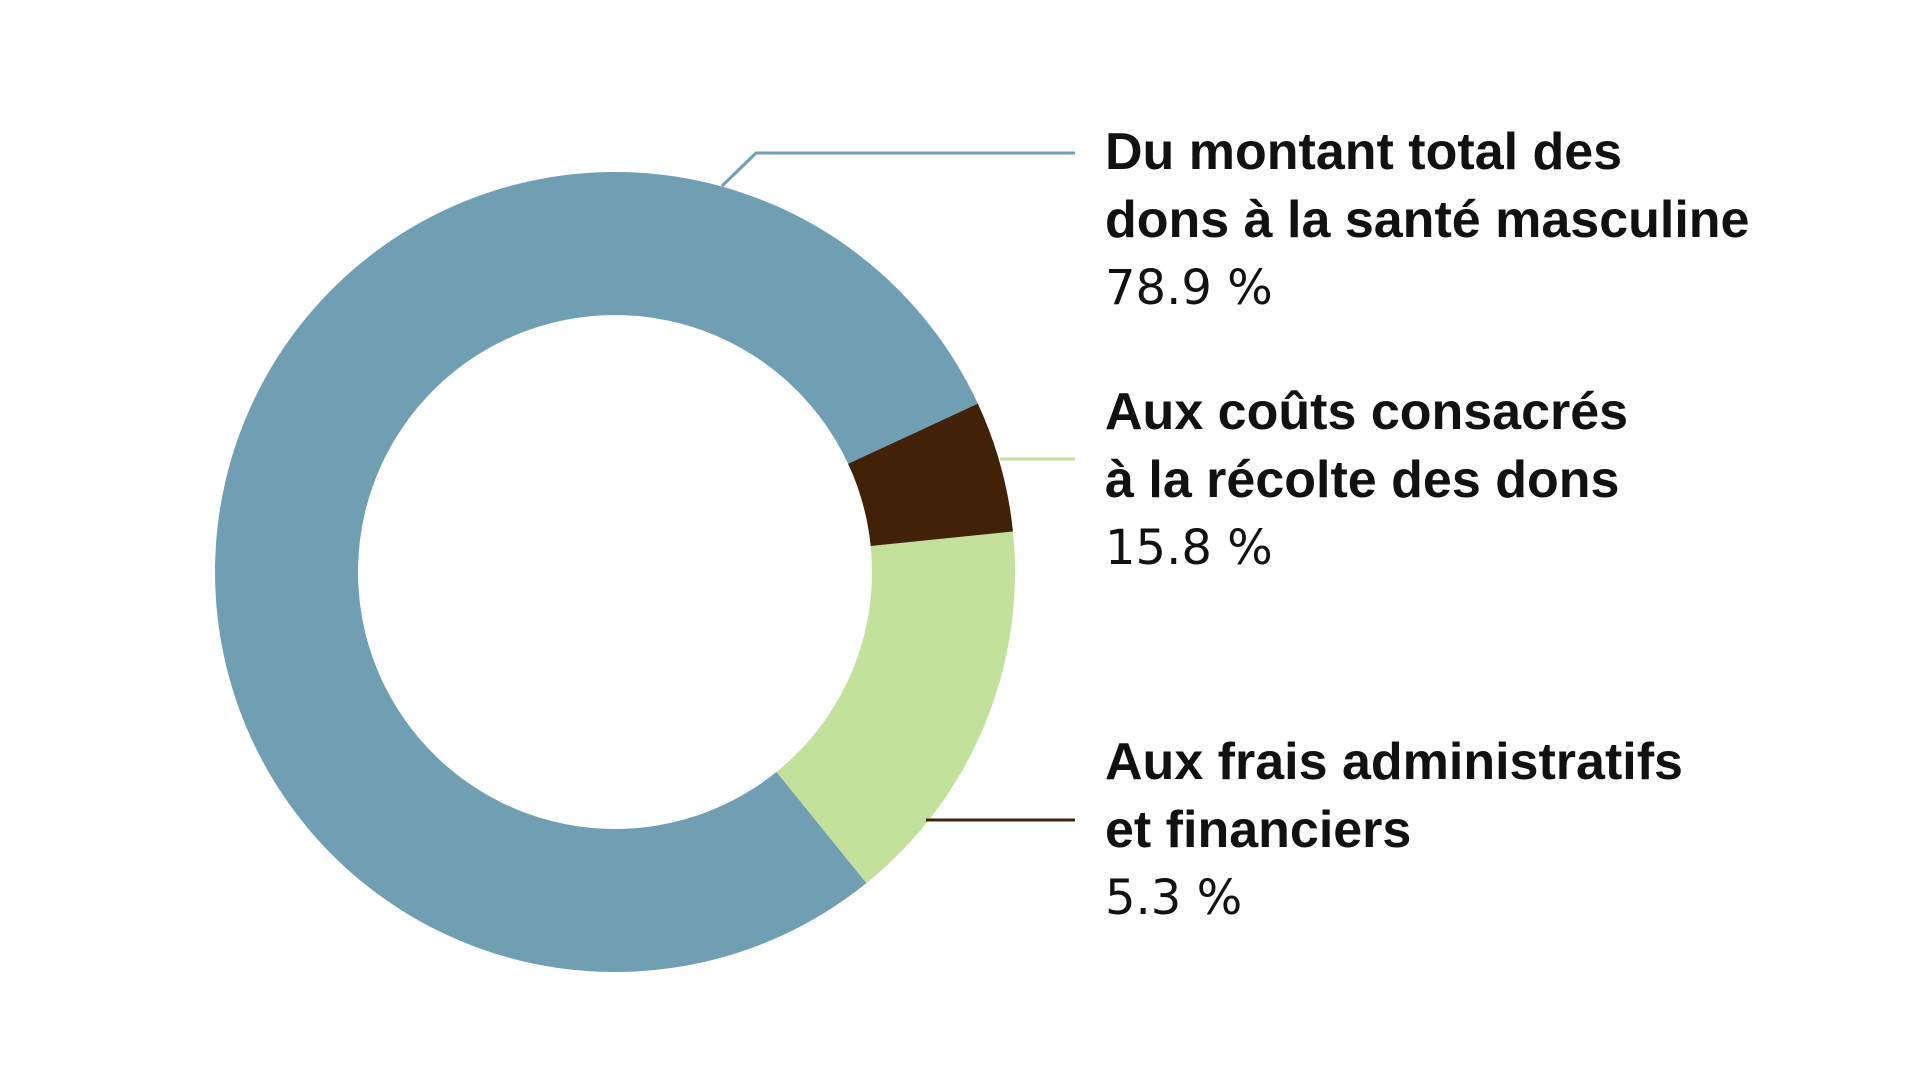 This screenshot has height=1080, width=1920. What do you see at coordinates (1366, 412) in the screenshot?
I see `slice-label-2-line-1: Aux coûts consacrés` at bounding box center [1366, 412].